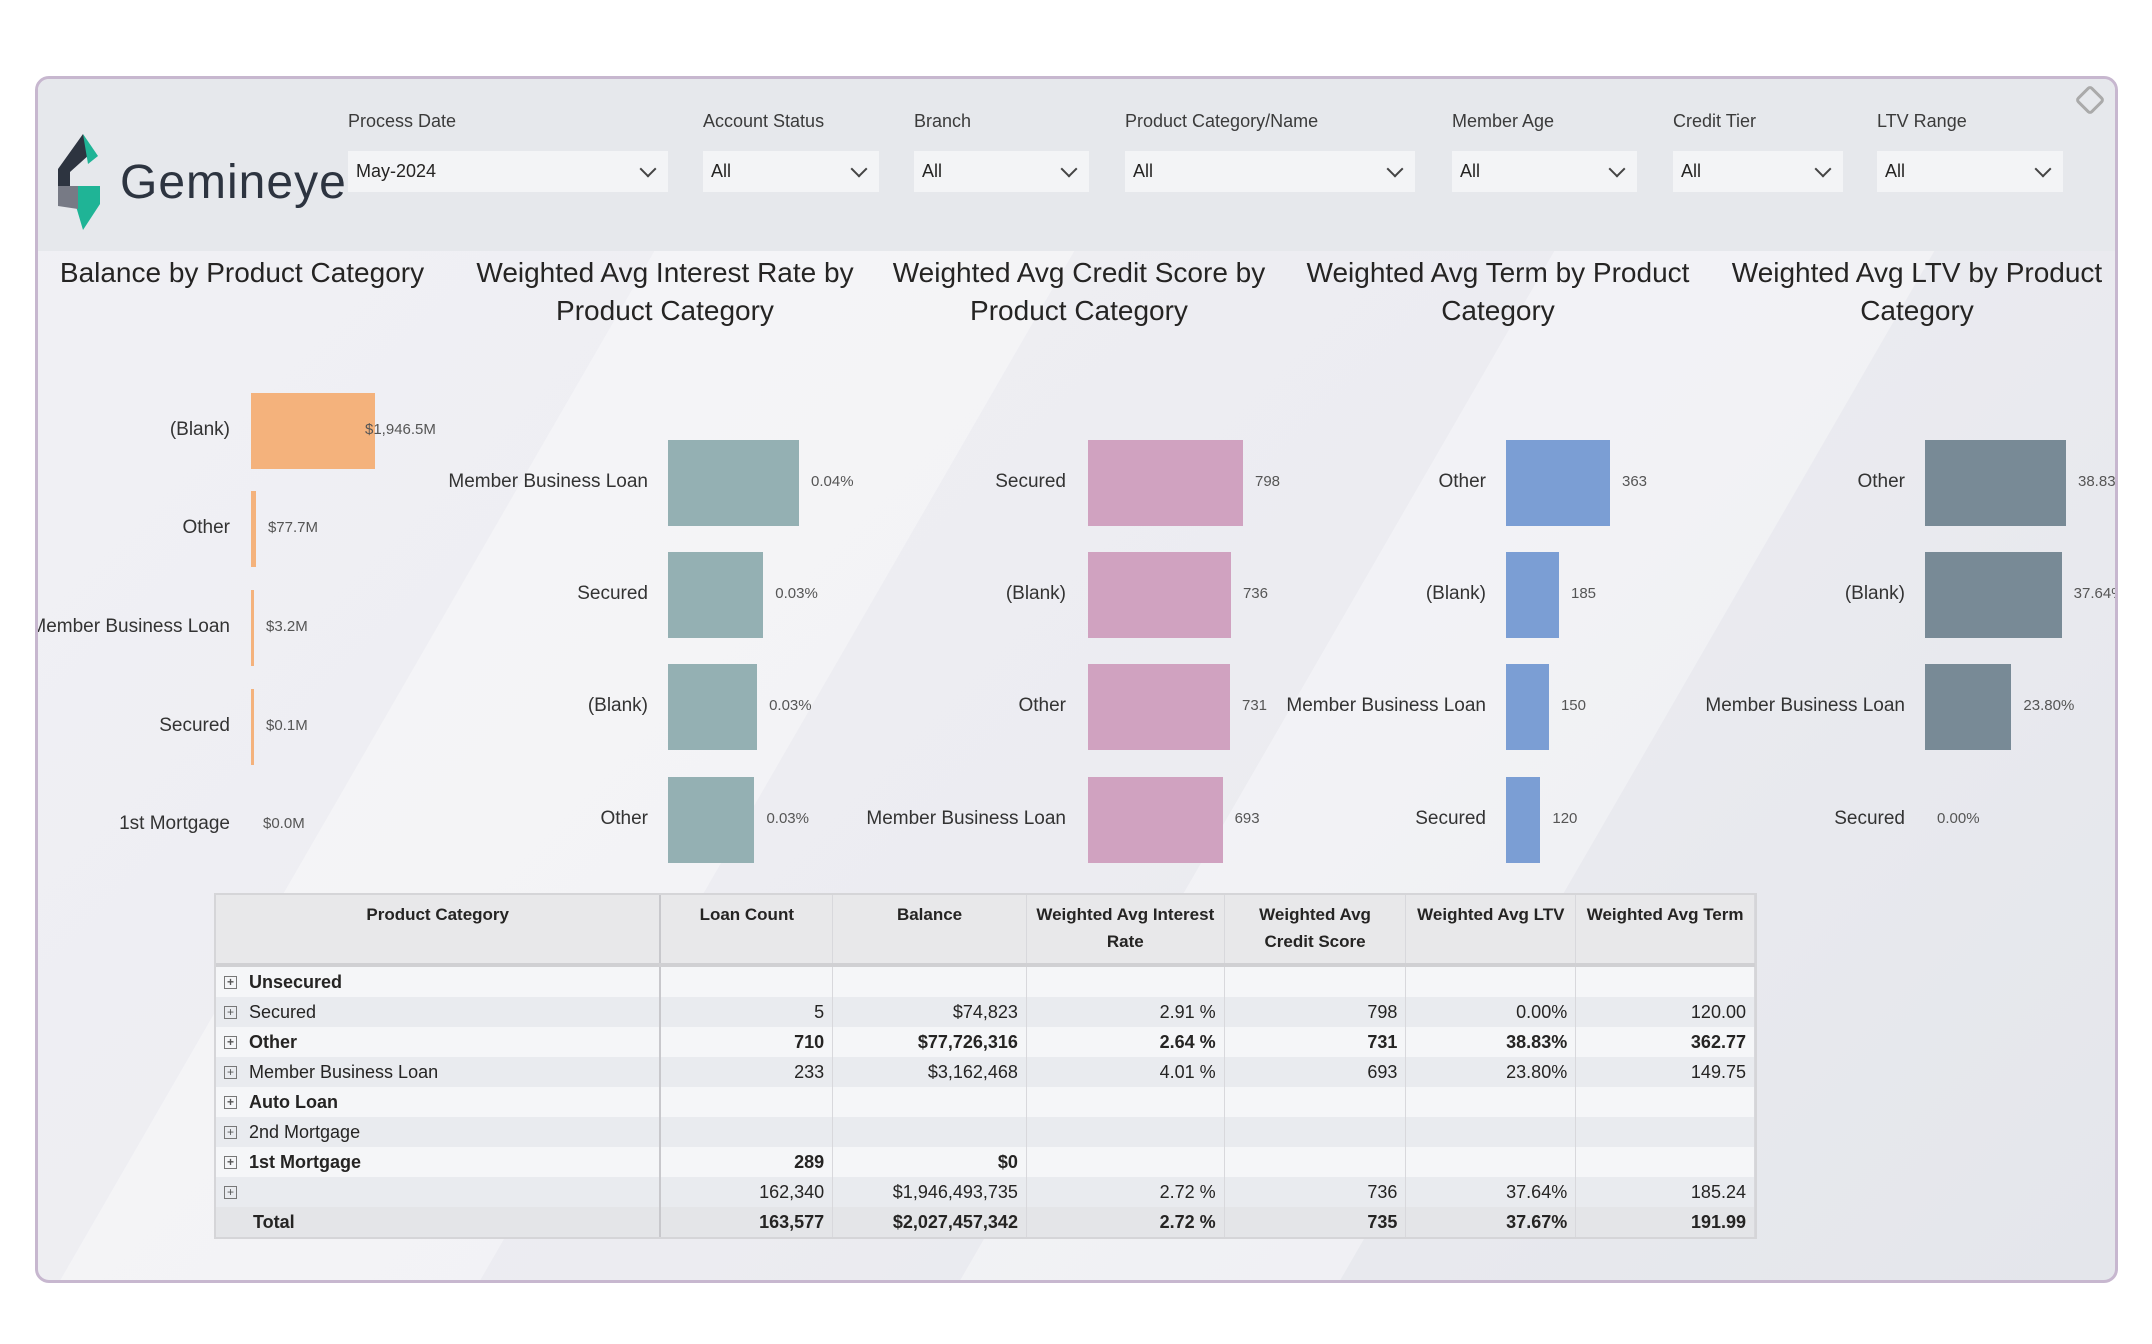  What do you see at coordinates (1382, 1221) in the screenshot?
I see `cell-text: 735` at bounding box center [1382, 1221].